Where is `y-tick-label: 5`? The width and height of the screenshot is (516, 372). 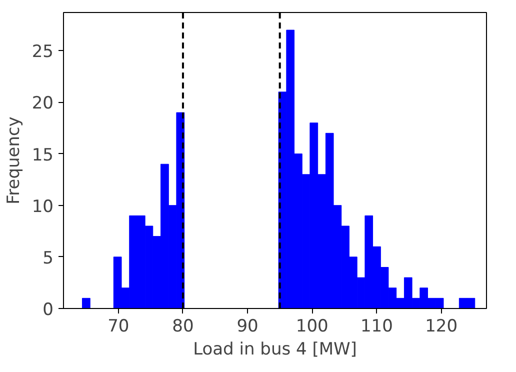
y-tick-label: 5 is located at coordinates (48, 258).